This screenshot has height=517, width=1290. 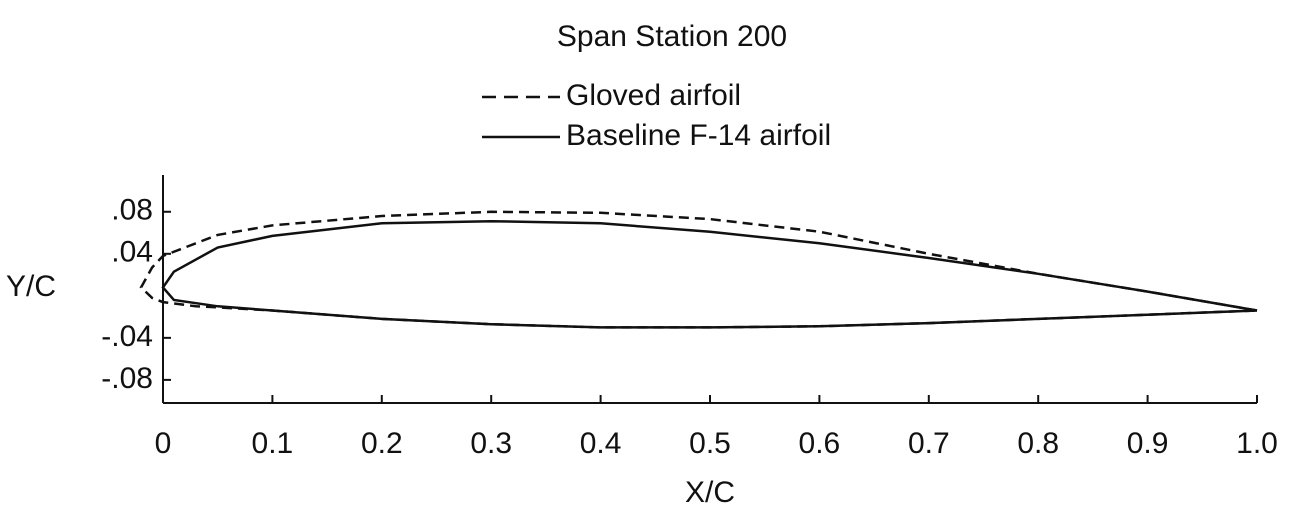 I want to click on x-tick-label: 0.4, so click(x=601, y=443).